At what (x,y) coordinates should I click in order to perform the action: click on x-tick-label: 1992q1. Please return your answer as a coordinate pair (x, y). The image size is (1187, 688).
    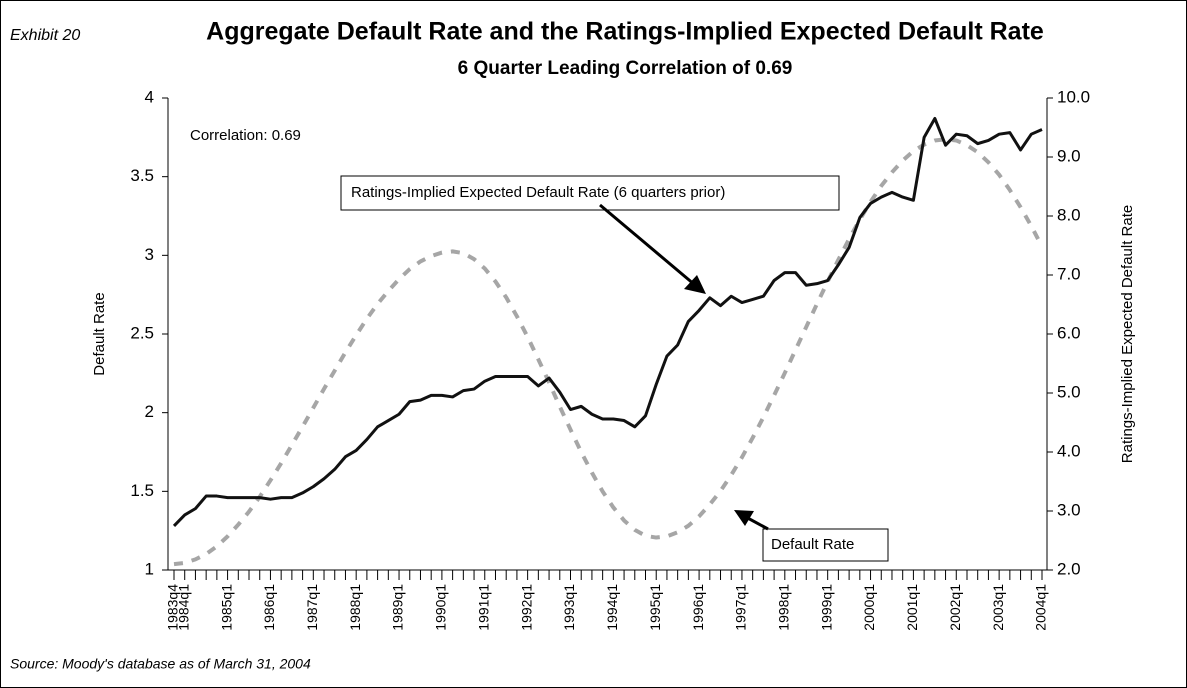
    Looking at the image, I should click on (526, 607).